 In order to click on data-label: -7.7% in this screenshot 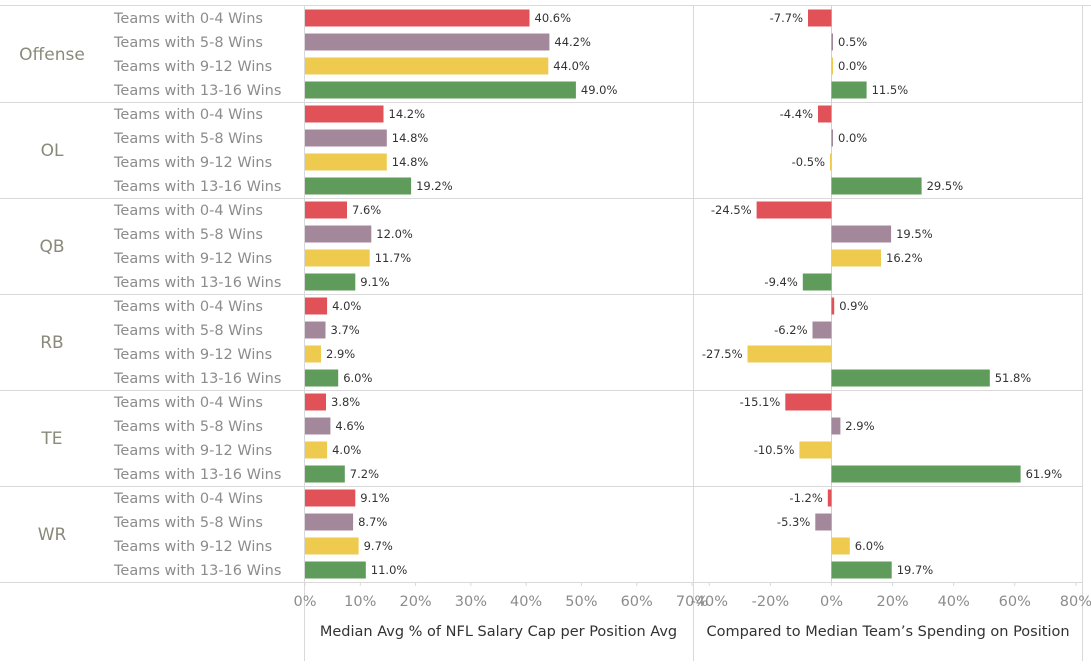, I will do `click(786, 18)`.